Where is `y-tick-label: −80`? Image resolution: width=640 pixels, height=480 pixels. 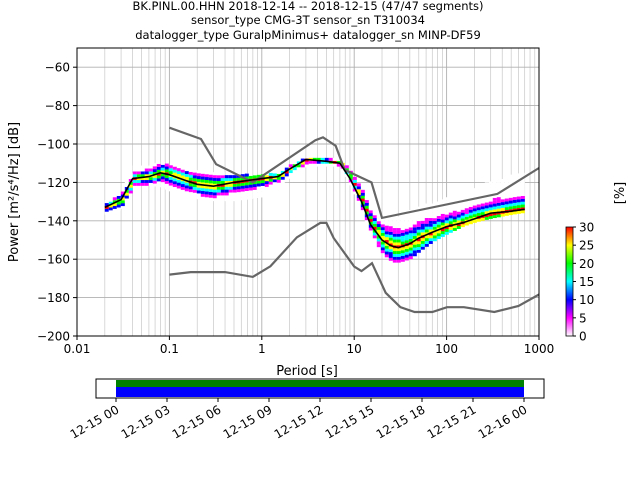 y-tick-label: −80 is located at coordinates (57, 106).